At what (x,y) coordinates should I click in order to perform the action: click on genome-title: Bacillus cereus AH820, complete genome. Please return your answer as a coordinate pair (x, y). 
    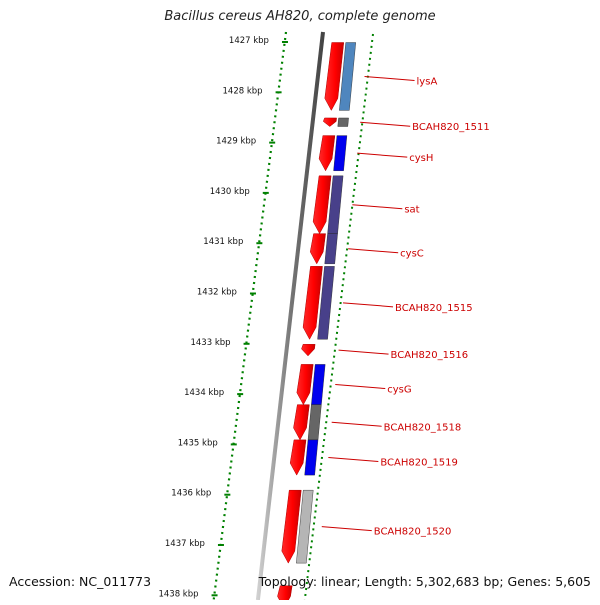
    Looking at the image, I should click on (300, 16).